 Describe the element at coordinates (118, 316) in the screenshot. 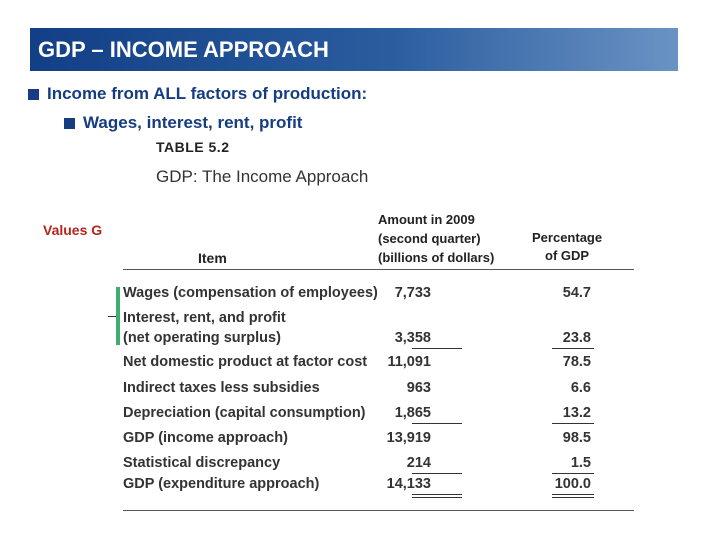

I see `green-accent-bar` at that location.